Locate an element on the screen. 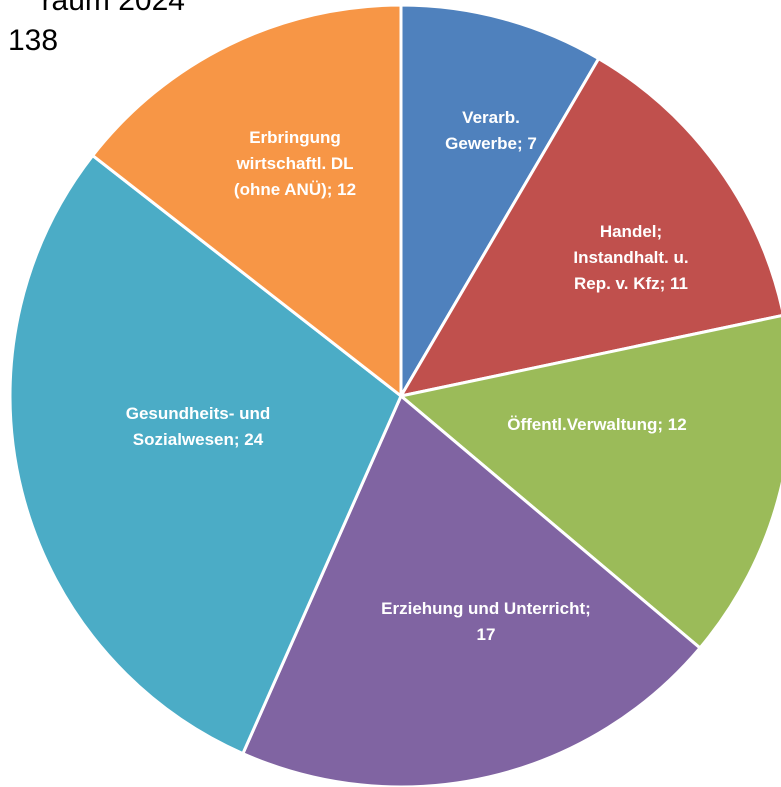 Image resolution: width=781 pixels, height=787 pixels. chart-subtitle: 138 is located at coordinates (33, 40).